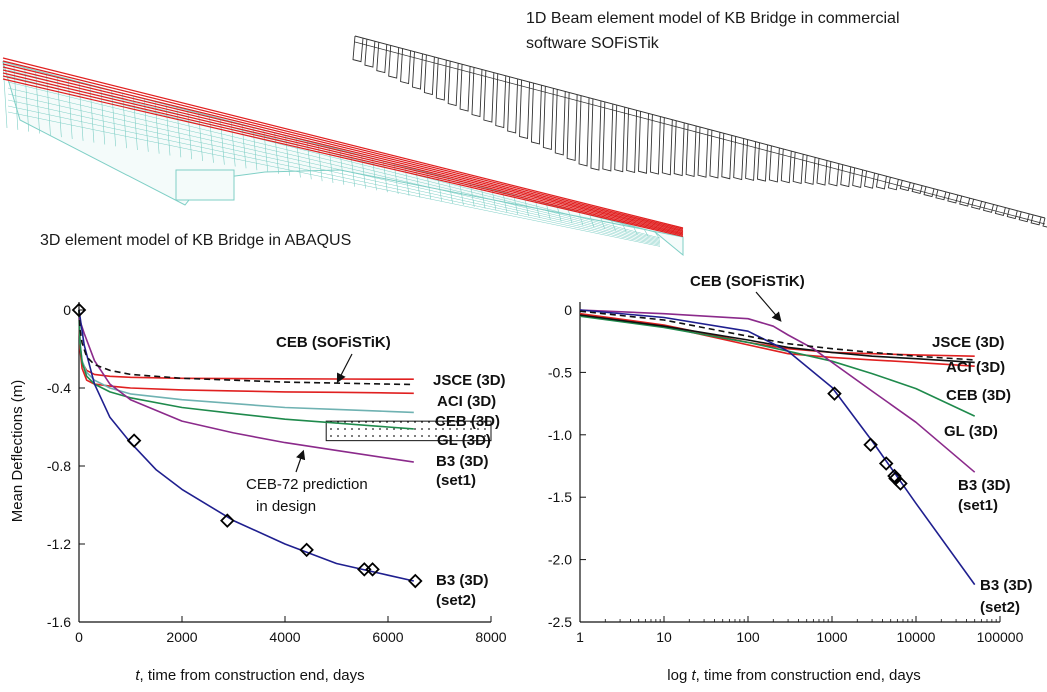 The image size is (1047, 692). I want to click on x-tick-label: 6000, so click(387, 637).